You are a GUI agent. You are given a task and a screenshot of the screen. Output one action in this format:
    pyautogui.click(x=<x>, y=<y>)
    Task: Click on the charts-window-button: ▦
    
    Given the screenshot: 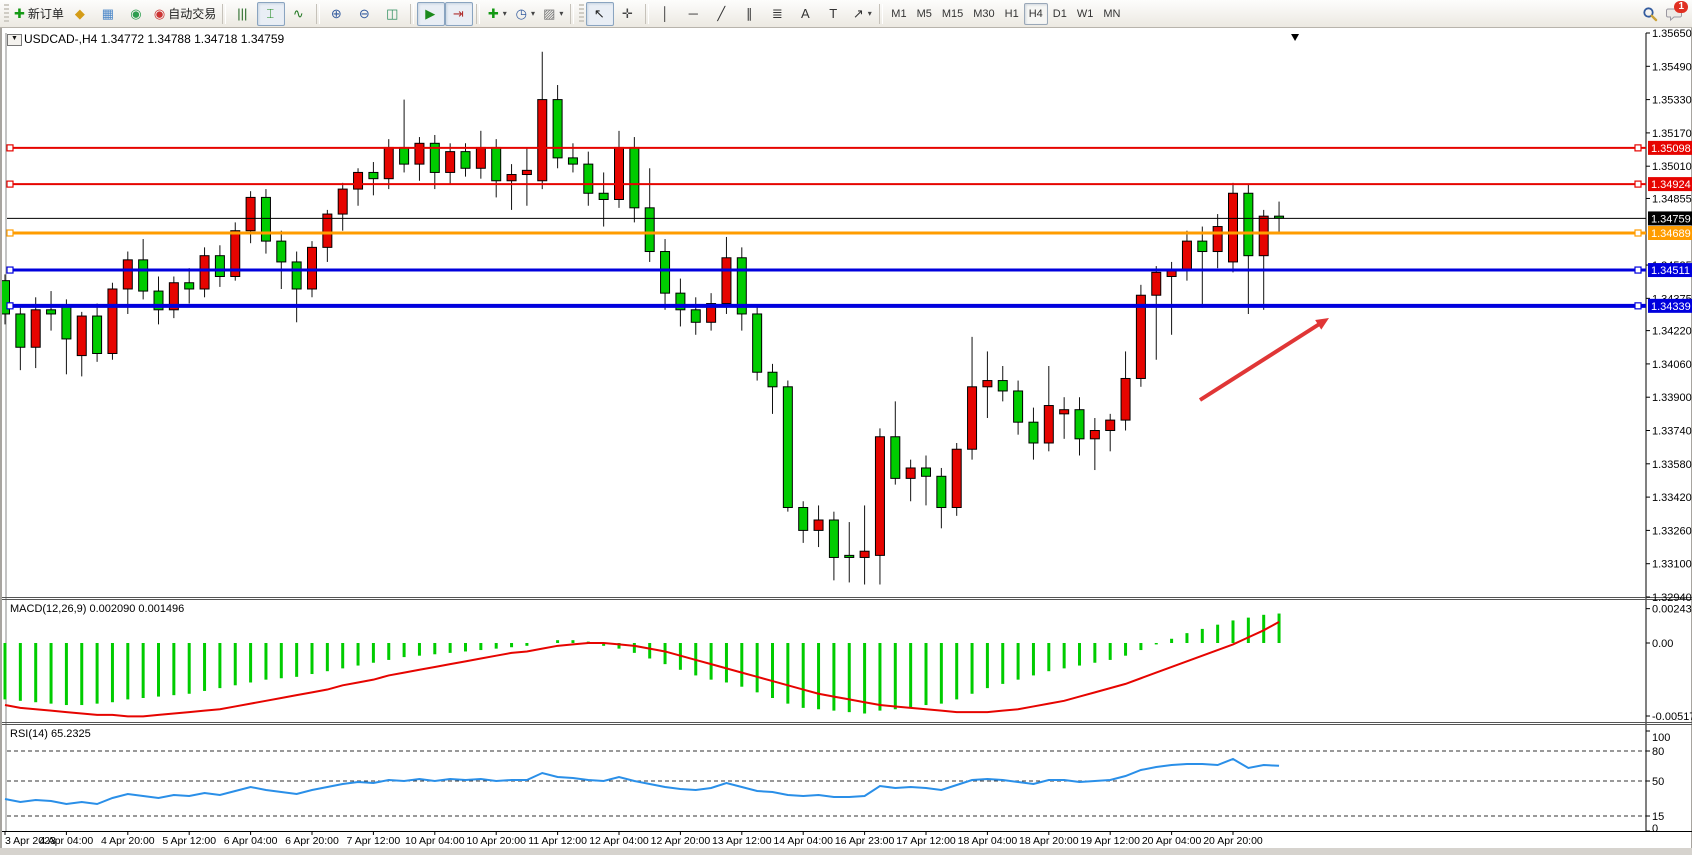 What is the action you would take?
    pyautogui.click(x=109, y=14)
    